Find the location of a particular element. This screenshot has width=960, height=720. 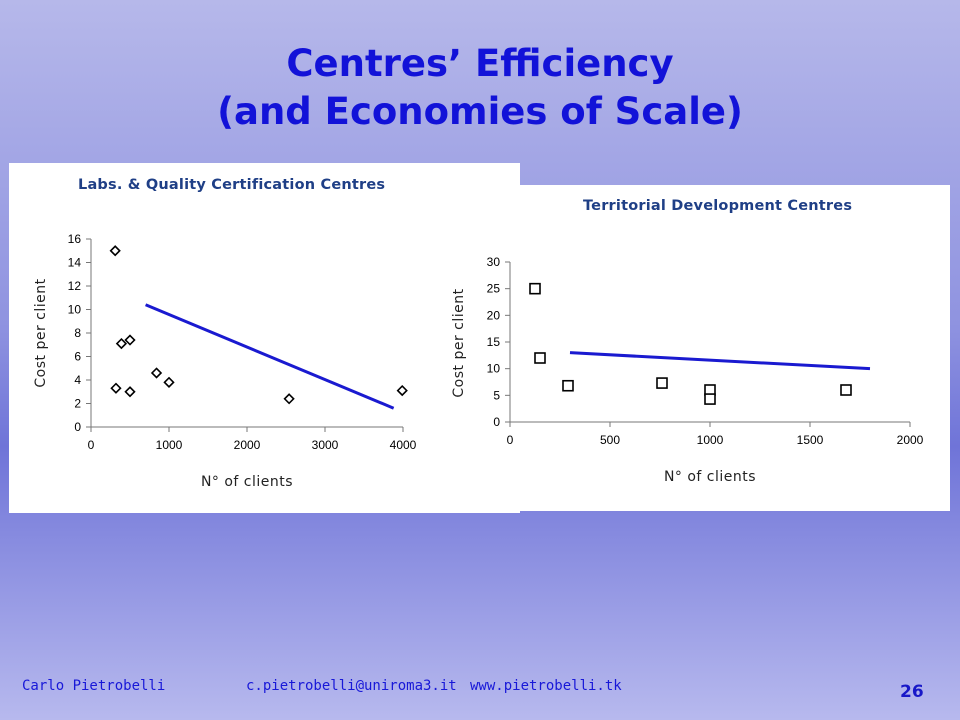

x-tick-label: 4000 is located at coordinates (403, 445).